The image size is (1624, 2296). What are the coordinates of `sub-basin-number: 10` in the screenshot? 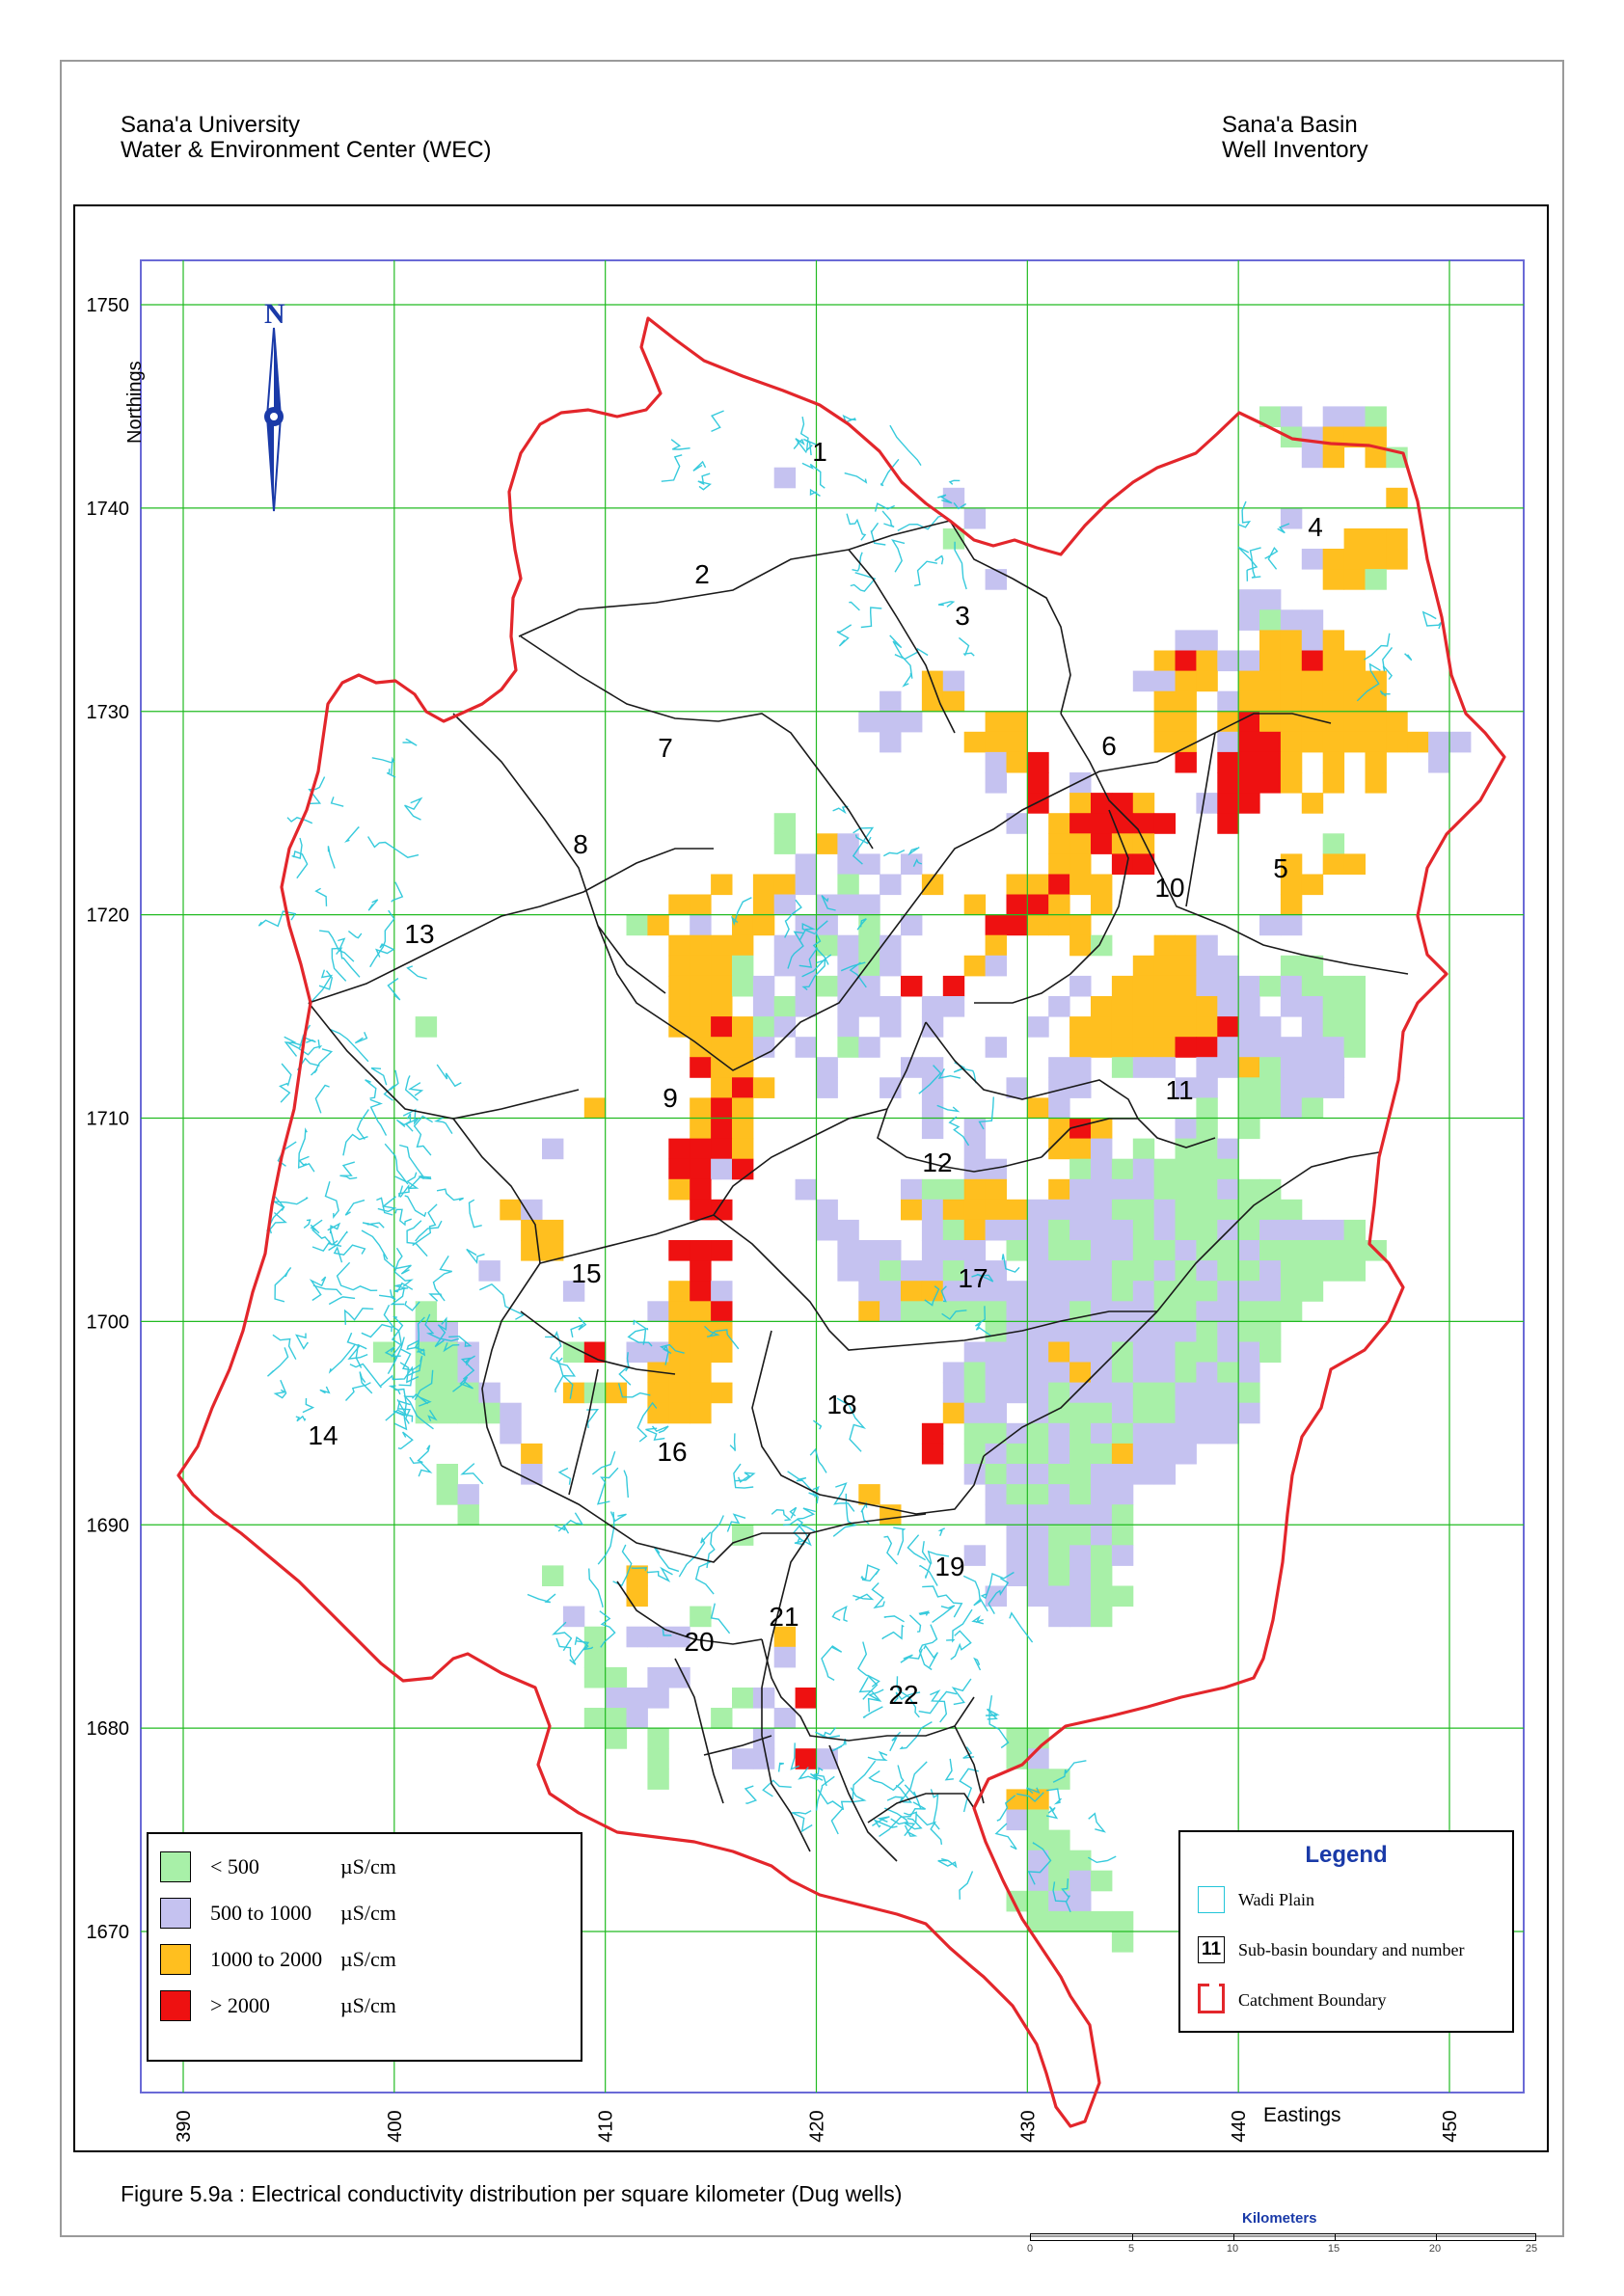 It's located at (1169, 888).